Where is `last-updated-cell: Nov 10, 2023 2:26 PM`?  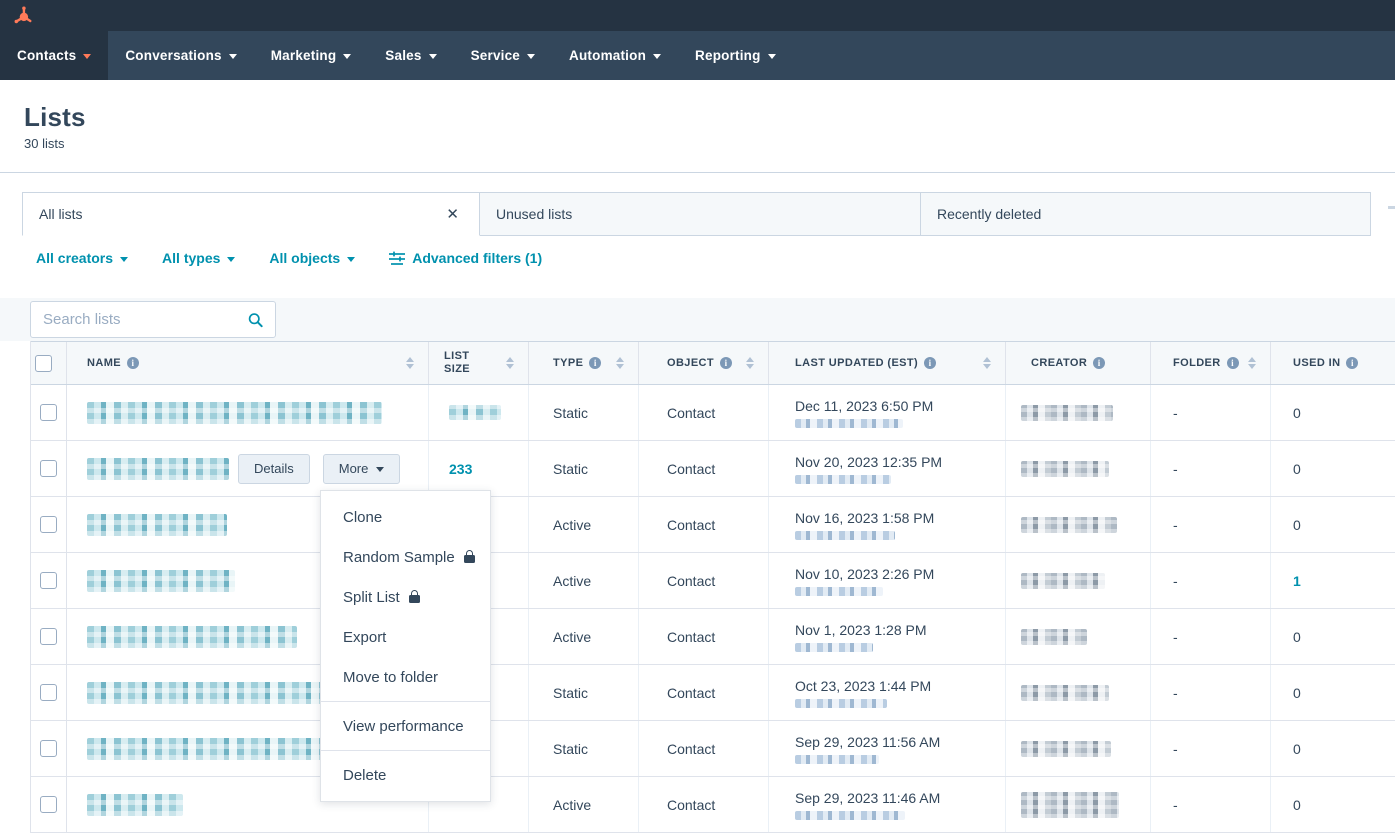
last-updated-cell: Nov 10, 2023 2:26 PM is located at coordinates (887, 580).